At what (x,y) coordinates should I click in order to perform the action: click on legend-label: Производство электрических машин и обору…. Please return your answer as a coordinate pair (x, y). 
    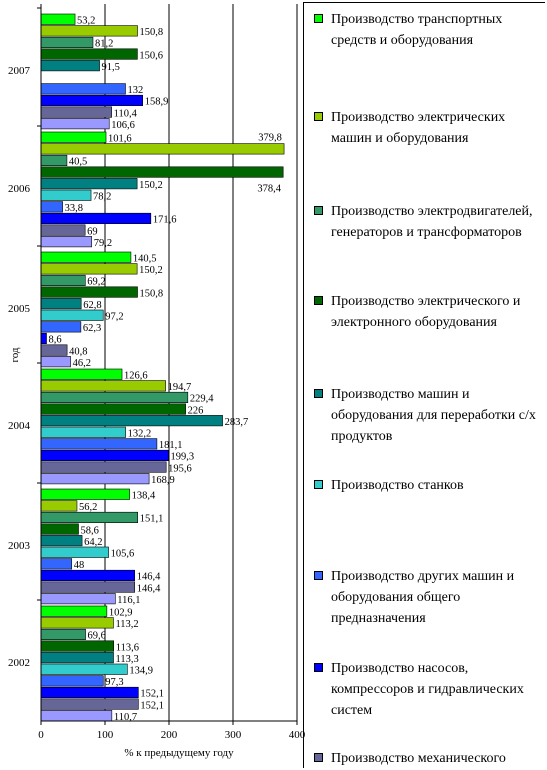
    Looking at the image, I should click on (418, 128).